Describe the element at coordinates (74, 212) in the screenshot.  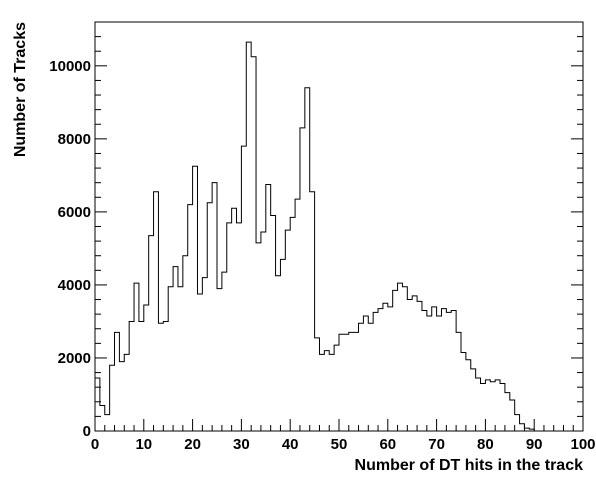
I see `y-tick-label: 6000` at that location.